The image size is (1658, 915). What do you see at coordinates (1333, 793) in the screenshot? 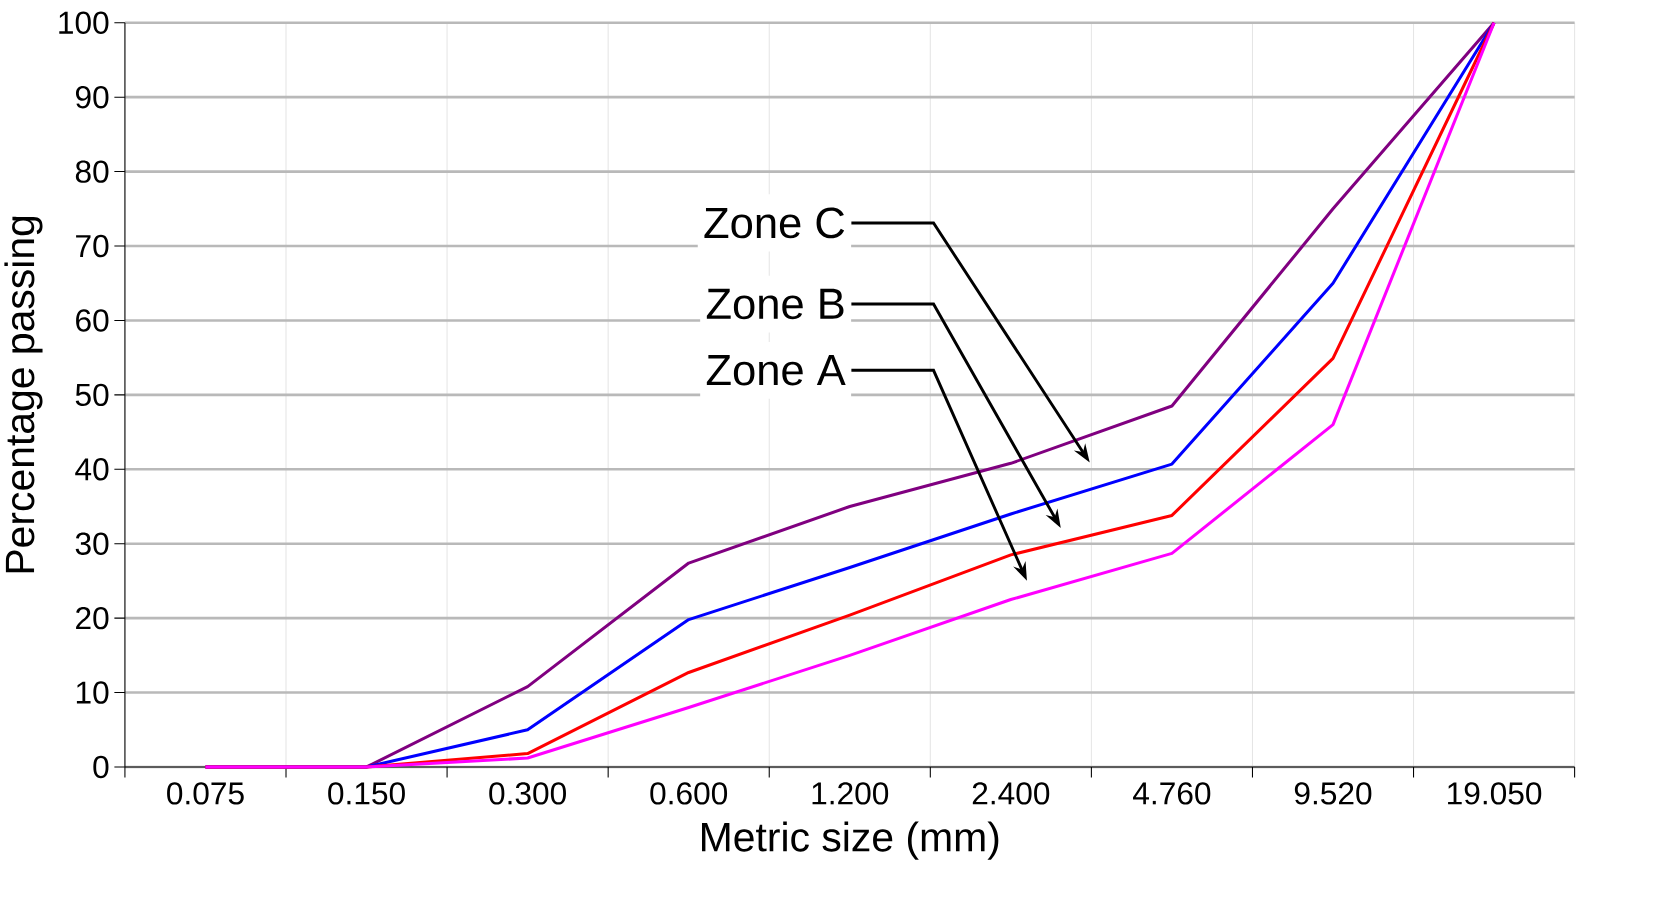
I see `x-tick-label: 9.520` at bounding box center [1333, 793].